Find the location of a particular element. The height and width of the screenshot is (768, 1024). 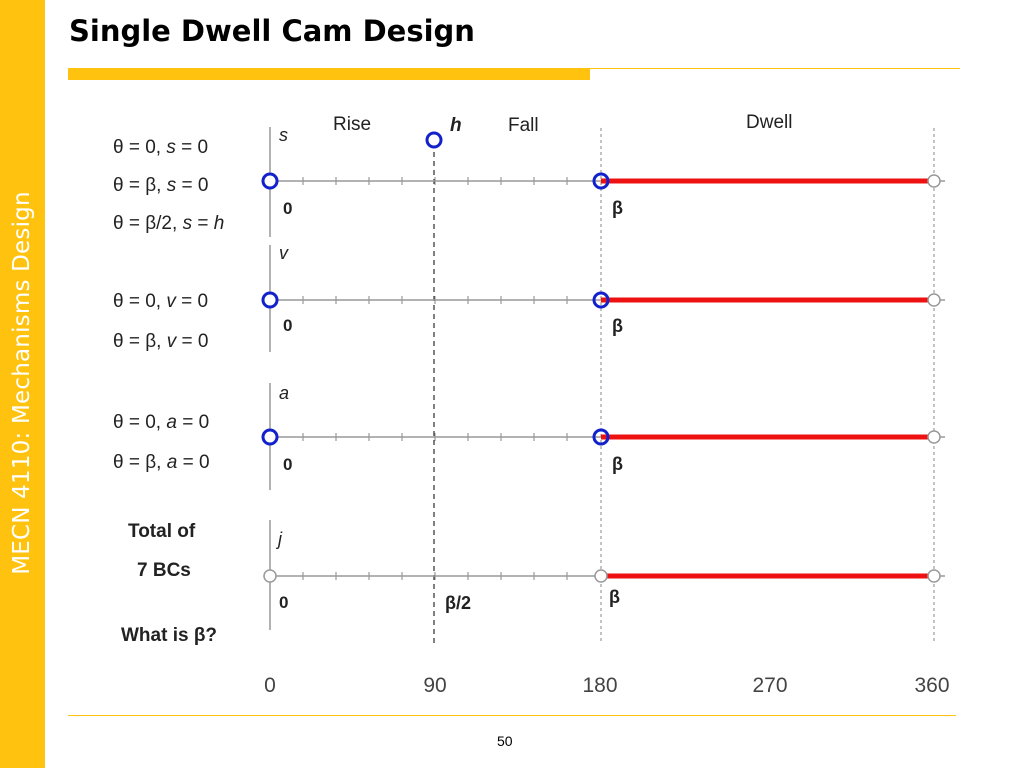

a-bc-start is located at coordinates (270, 437).